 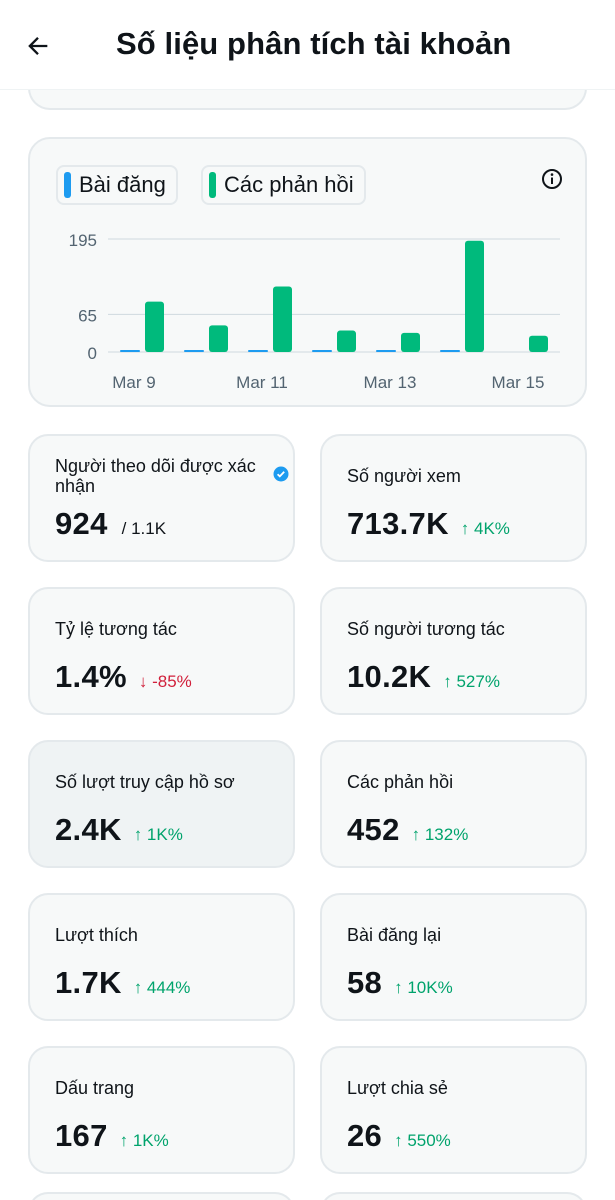 I want to click on x-tick-label: Mar 11, so click(x=262, y=382).